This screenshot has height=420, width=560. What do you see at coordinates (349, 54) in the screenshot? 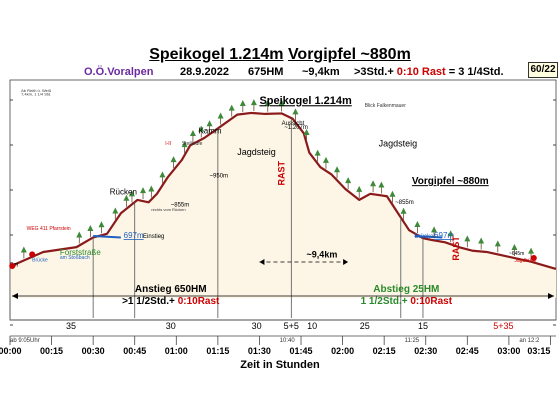
I see `title-forepeak: Vorgipfel ~880m` at bounding box center [349, 54].